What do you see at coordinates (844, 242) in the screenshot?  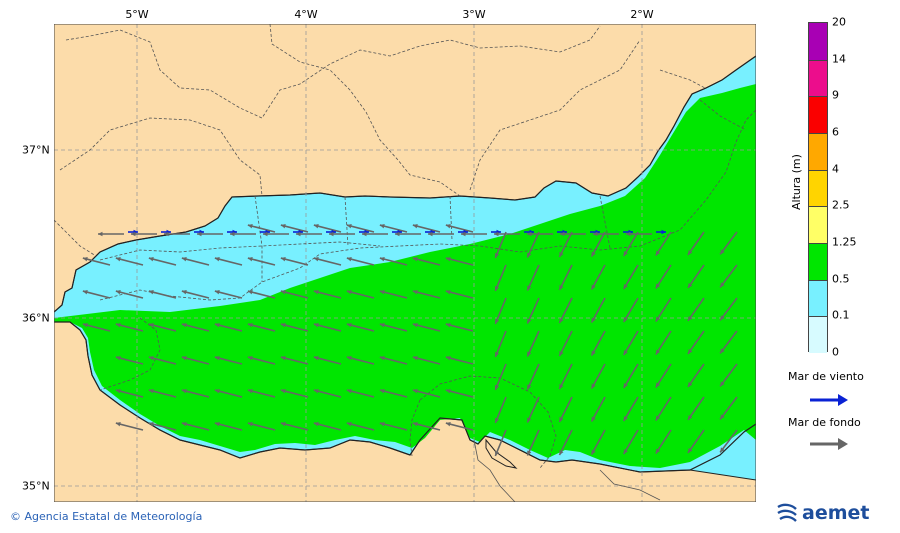 I see `legend-tick: 1.25` at bounding box center [844, 242].